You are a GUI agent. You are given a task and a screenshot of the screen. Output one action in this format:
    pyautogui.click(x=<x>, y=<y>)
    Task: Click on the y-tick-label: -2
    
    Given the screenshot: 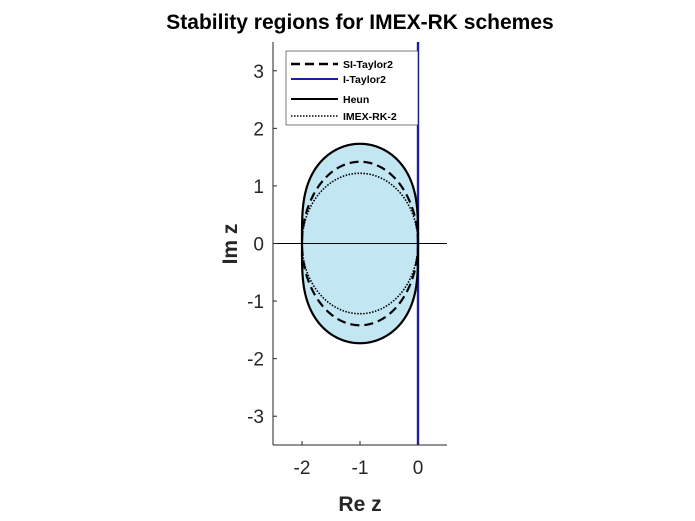 What is the action you would take?
    pyautogui.click(x=255, y=360)
    